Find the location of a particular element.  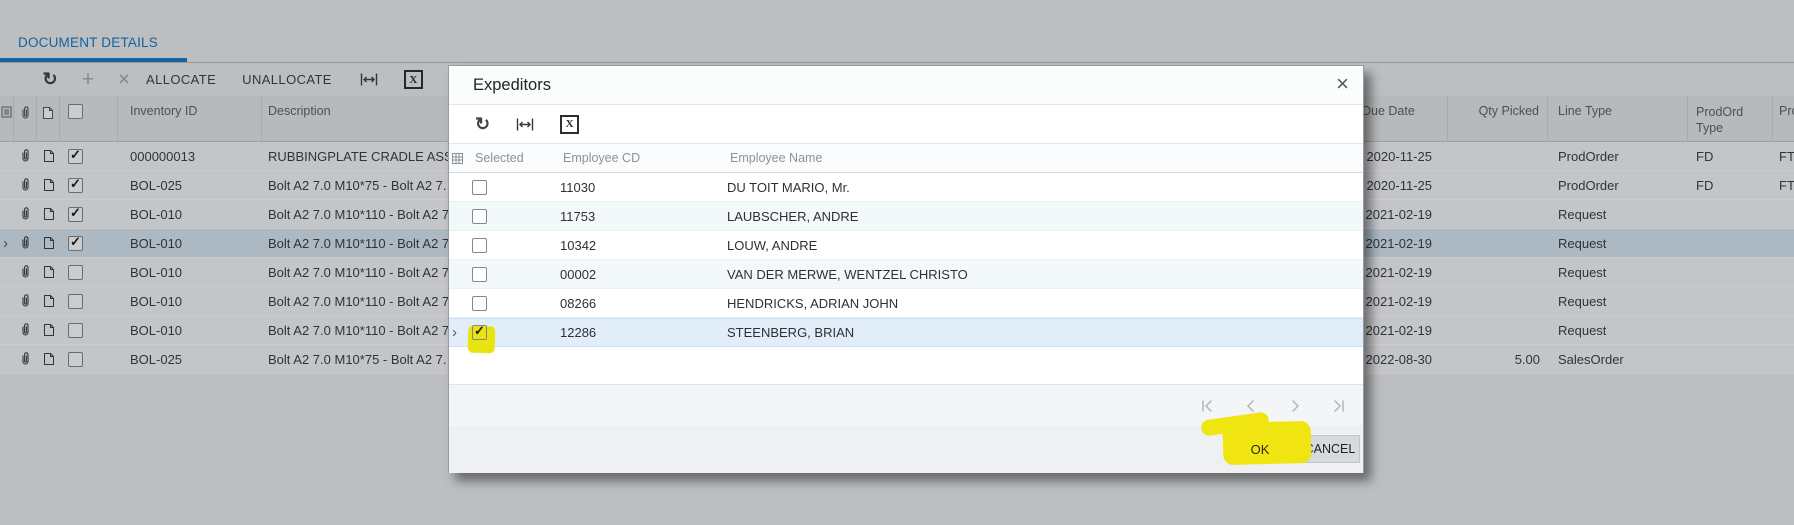

employee-cd-cell: 08266 is located at coordinates (578, 303).